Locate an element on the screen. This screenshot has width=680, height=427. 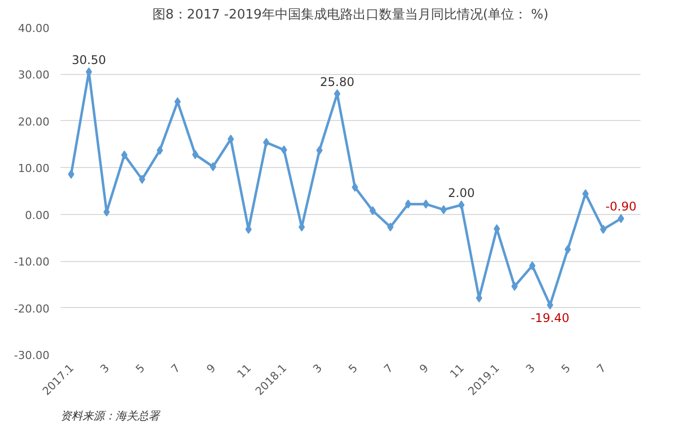
data-label: -0.90 is located at coordinates (621, 207).